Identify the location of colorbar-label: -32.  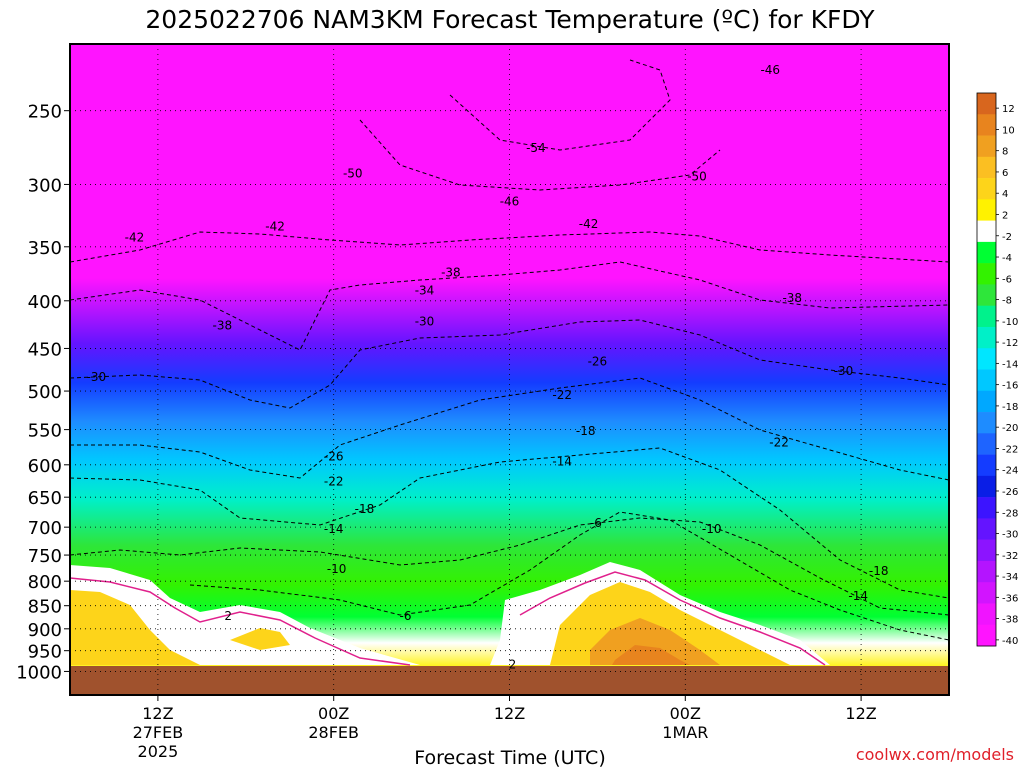
(1010, 556).